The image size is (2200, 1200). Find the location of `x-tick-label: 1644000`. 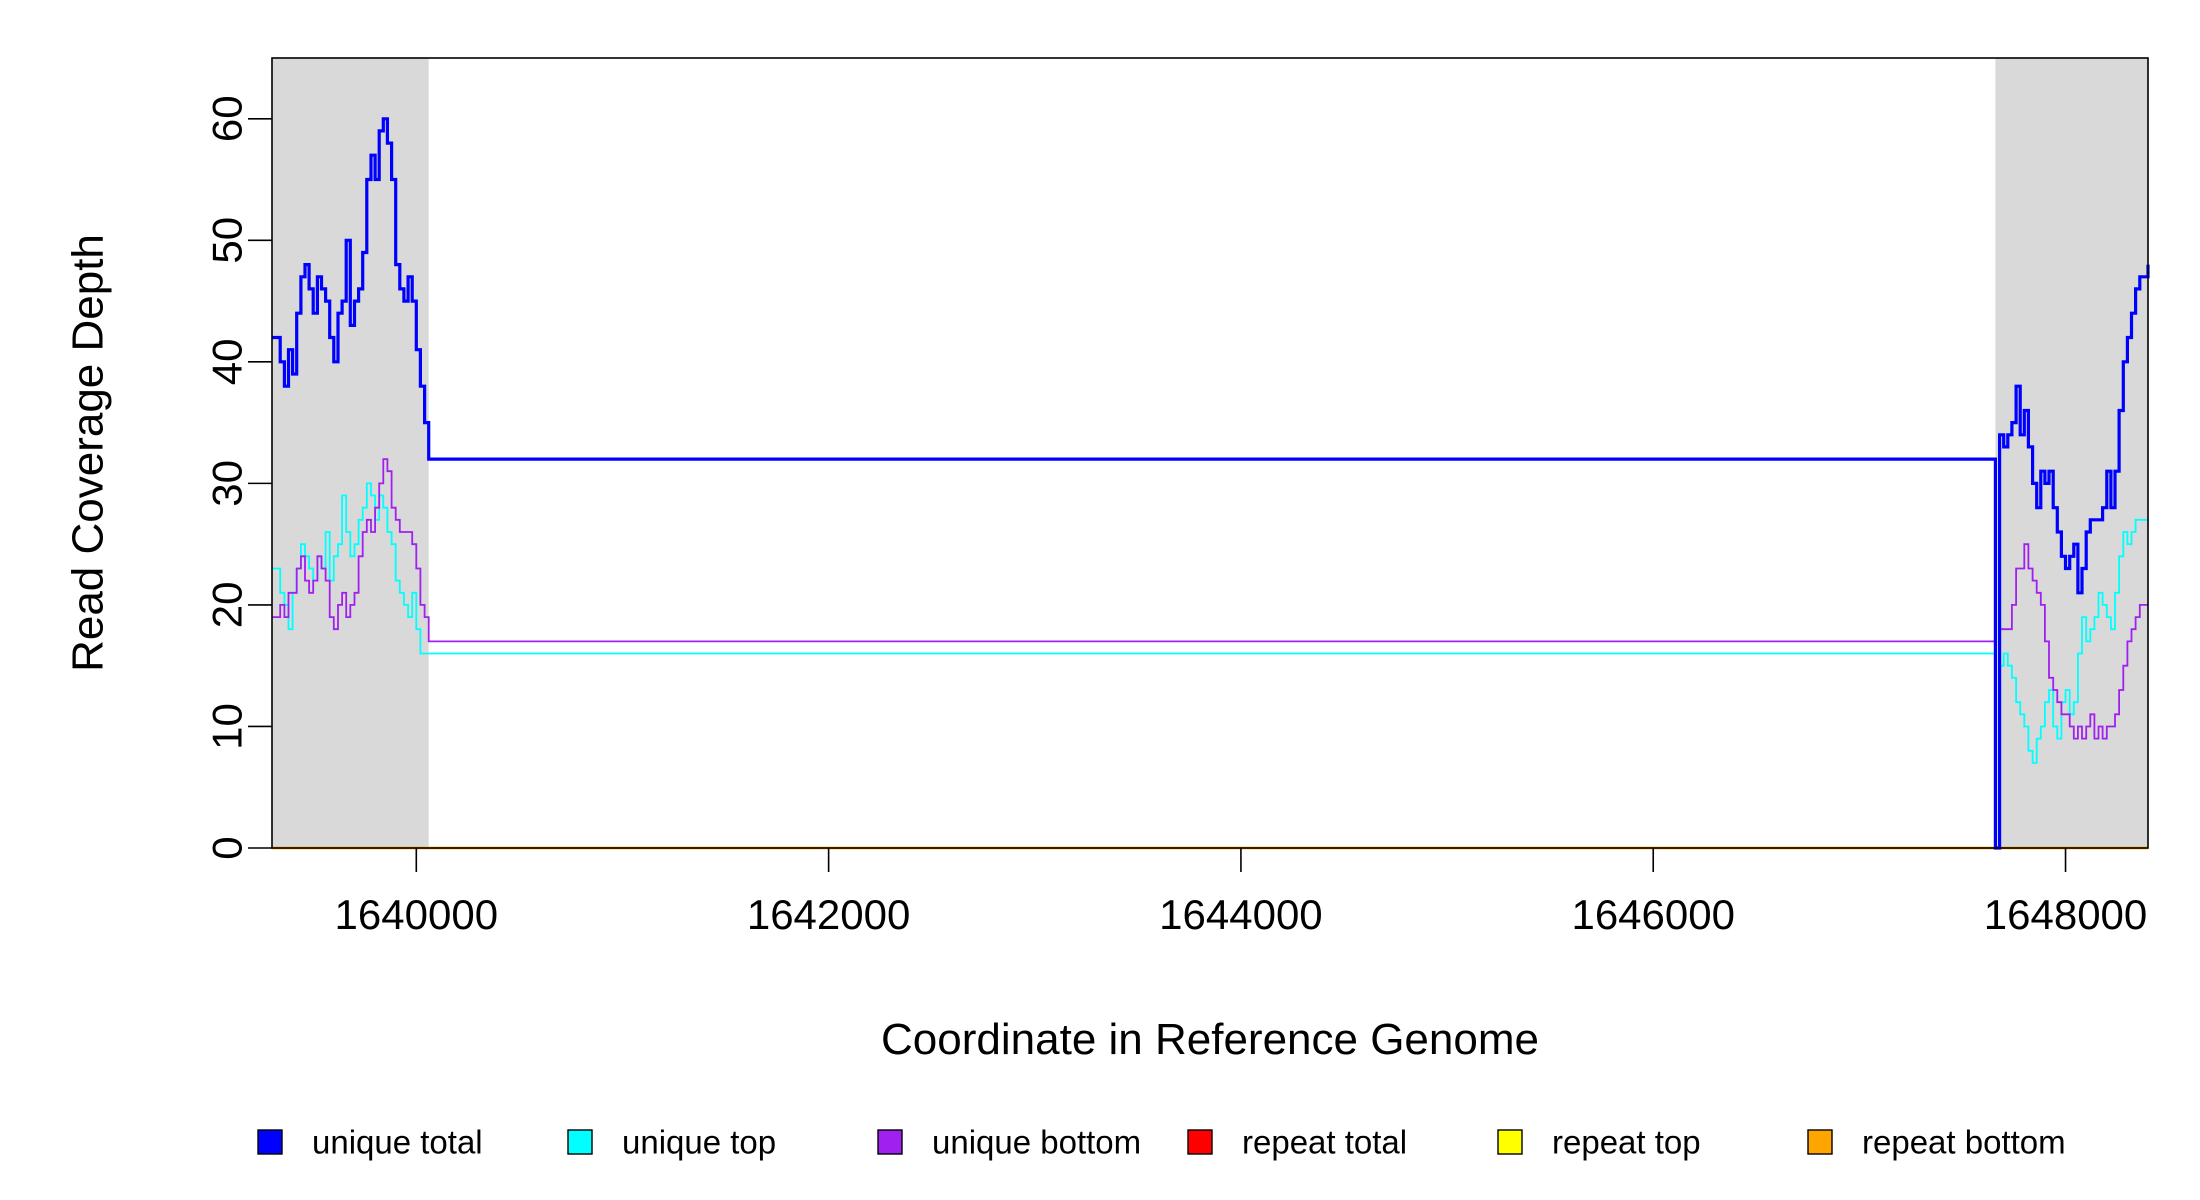

x-tick-label: 1644000 is located at coordinates (1241, 914).